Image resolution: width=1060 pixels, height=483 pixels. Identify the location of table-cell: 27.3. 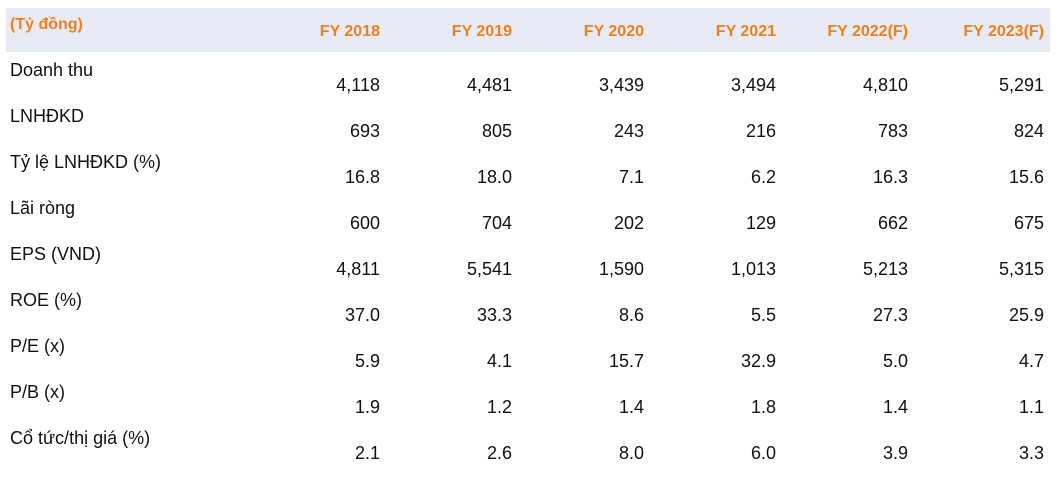
(890, 315).